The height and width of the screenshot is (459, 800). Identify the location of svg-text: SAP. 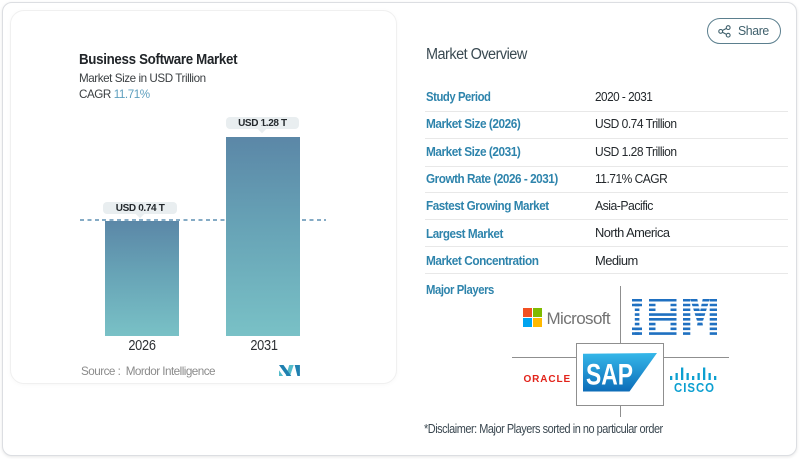
(609, 375).